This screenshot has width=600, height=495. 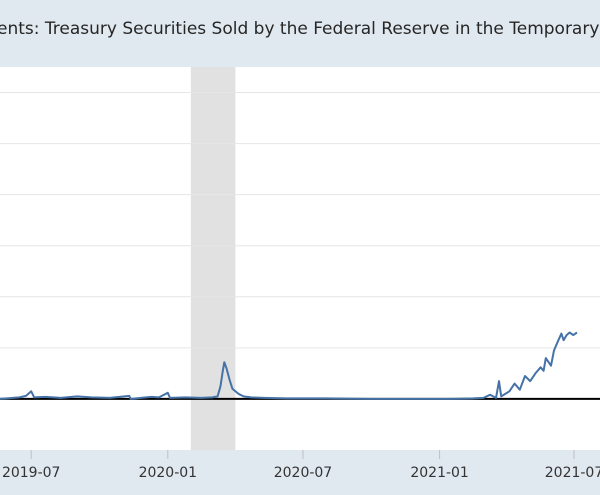 I want to click on series-layer, so click(x=289, y=365).